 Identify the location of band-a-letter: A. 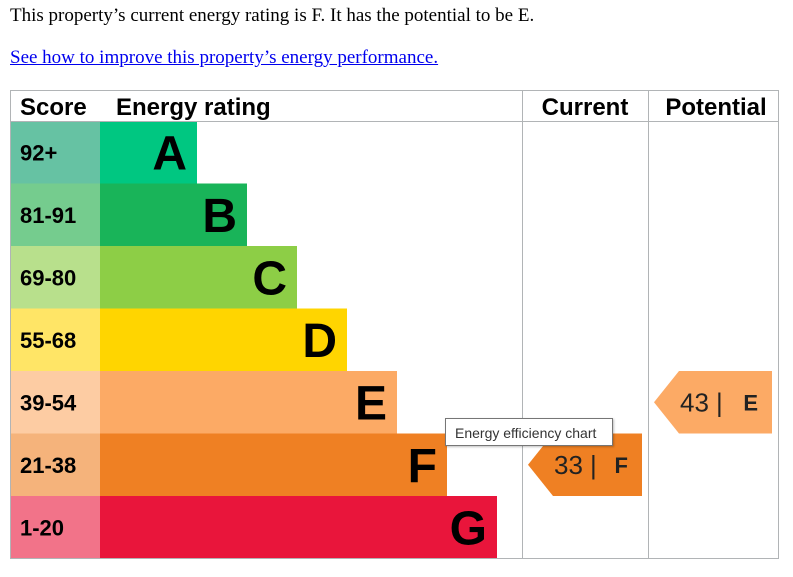
(169, 153).